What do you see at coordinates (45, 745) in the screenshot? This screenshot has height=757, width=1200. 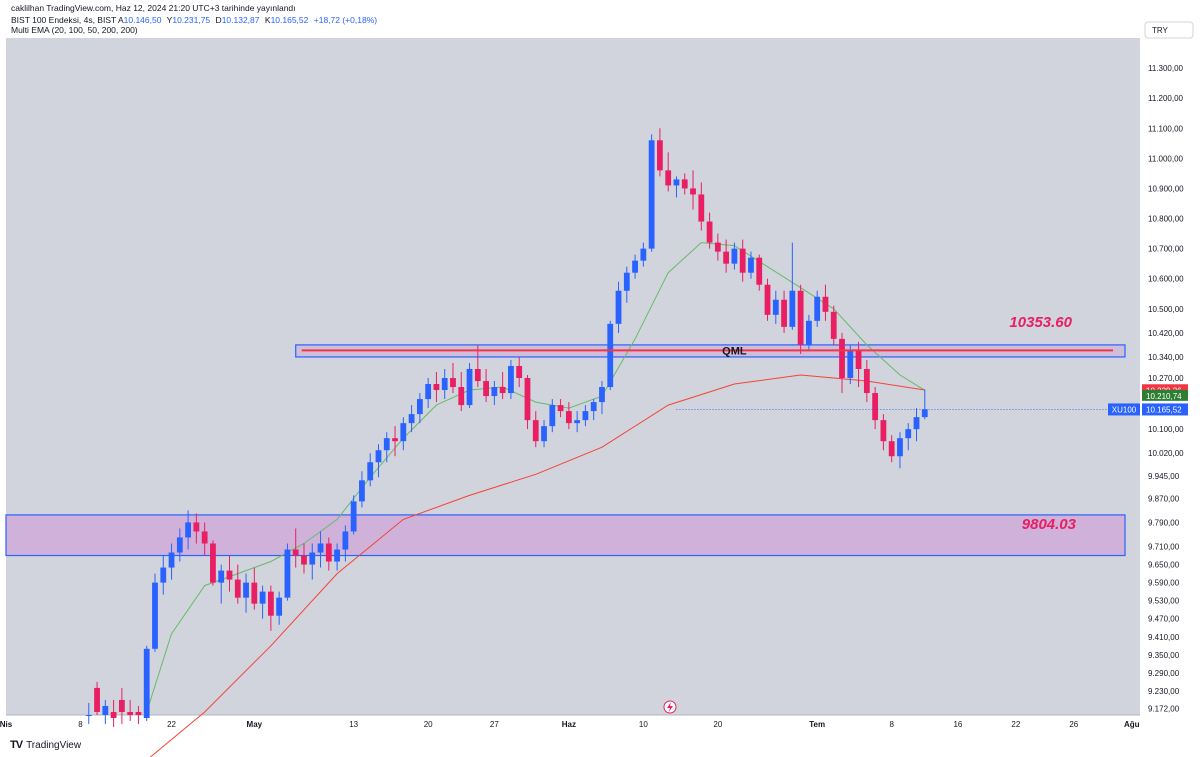 I see `footer-brand: TV TradingView` at bounding box center [45, 745].